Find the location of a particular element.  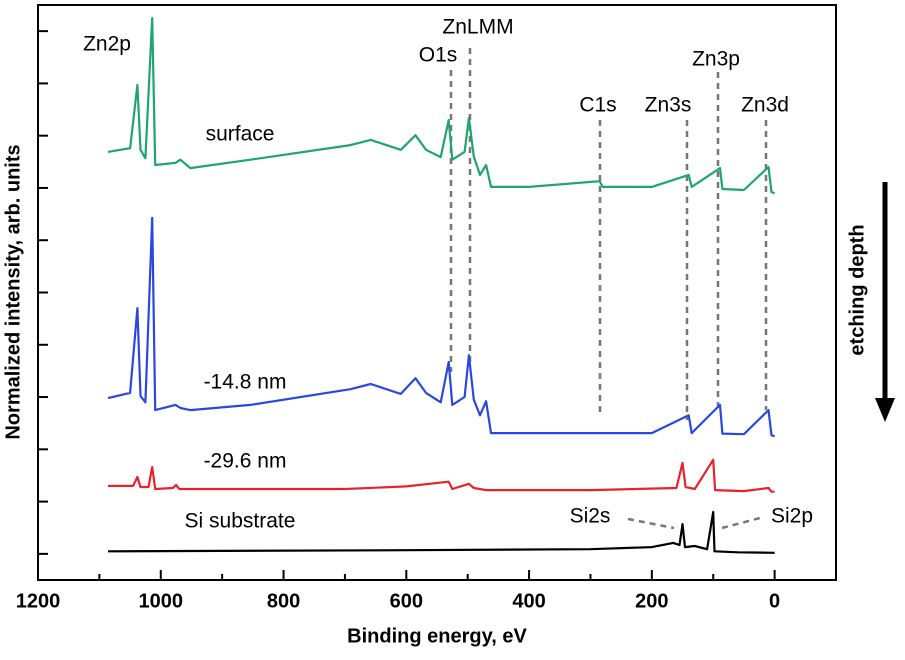

series-label: Si substrate is located at coordinates (240, 521).